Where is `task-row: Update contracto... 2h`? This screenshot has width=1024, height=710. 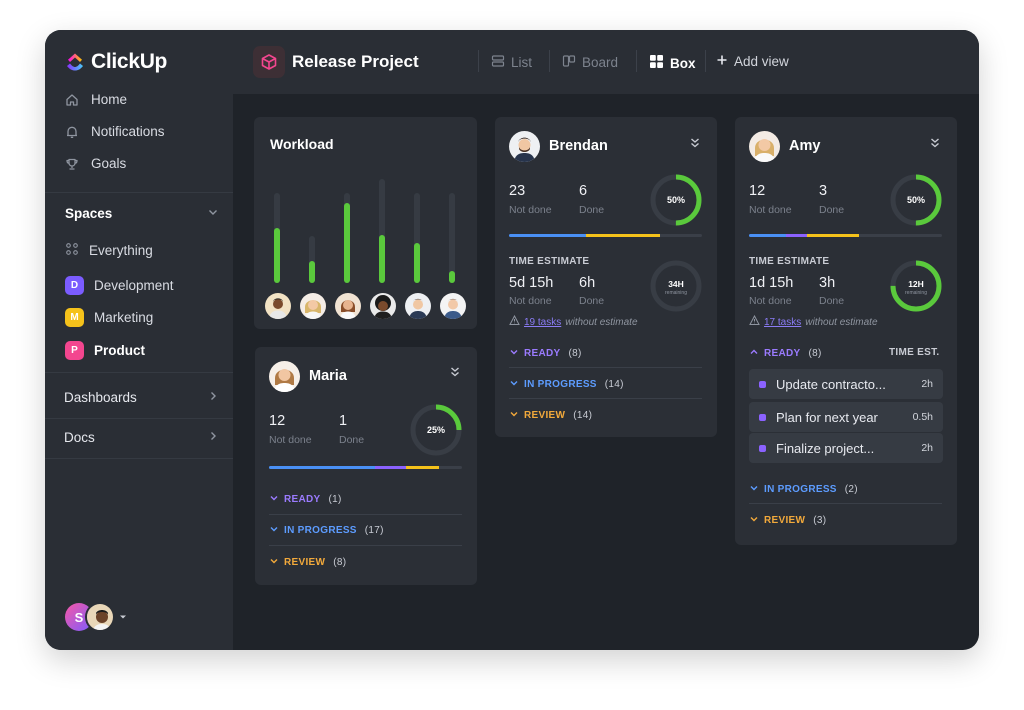 task-row: Update contracto... 2h is located at coordinates (846, 384).